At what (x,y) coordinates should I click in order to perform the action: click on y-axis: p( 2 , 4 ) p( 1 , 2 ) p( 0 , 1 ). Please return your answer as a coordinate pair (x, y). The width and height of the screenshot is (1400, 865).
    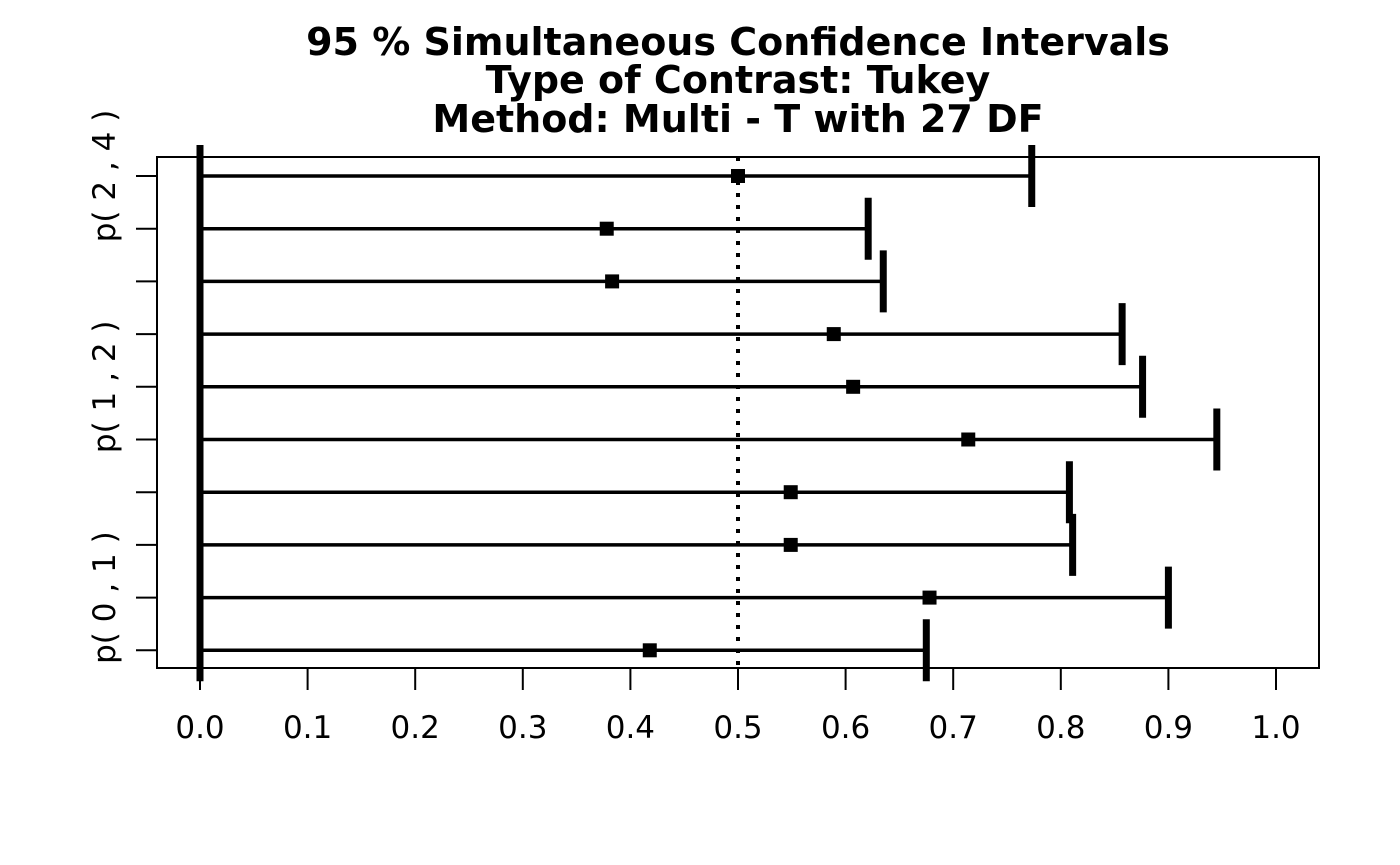
    Looking at the image, I should click on (122, 387).